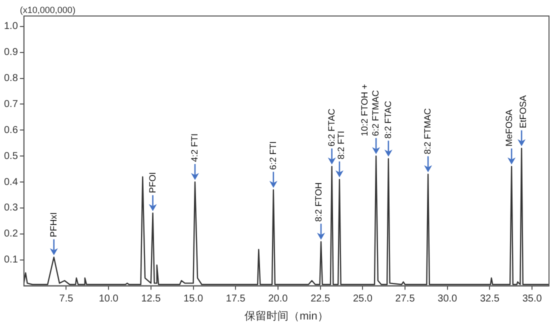 The width and height of the screenshot is (554, 327). What do you see at coordinates (320, 299) in the screenshot?
I see `x-tick-label: 22.5` at bounding box center [320, 299].